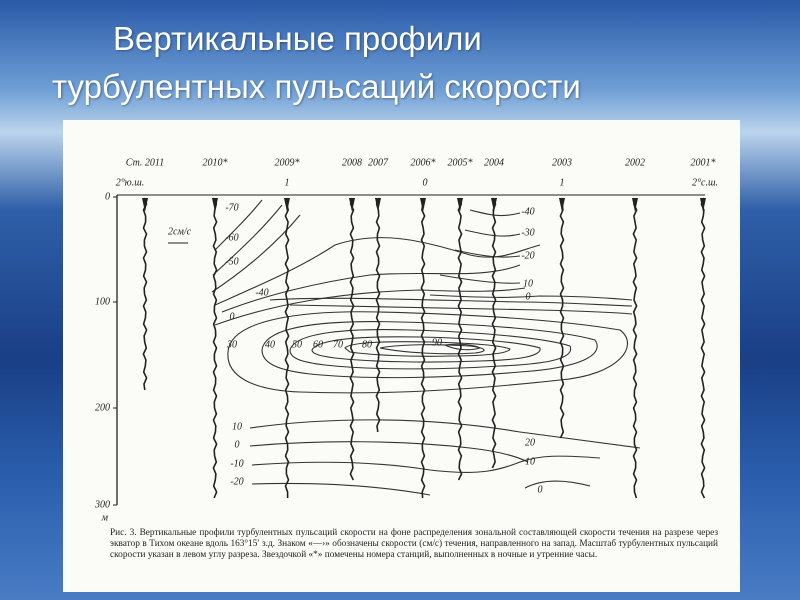 This screenshot has width=800, height=600. What do you see at coordinates (425, 182) in the screenshot?
I see `latitude-label: 0` at bounding box center [425, 182].